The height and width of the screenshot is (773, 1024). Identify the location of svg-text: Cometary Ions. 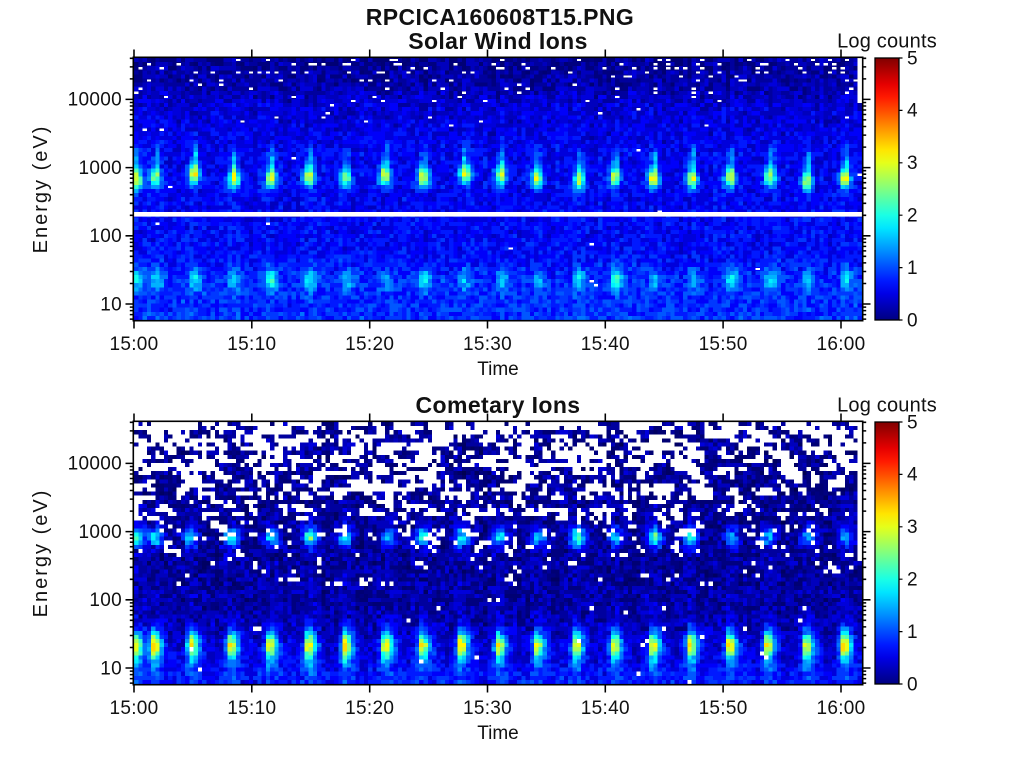
(498, 405).